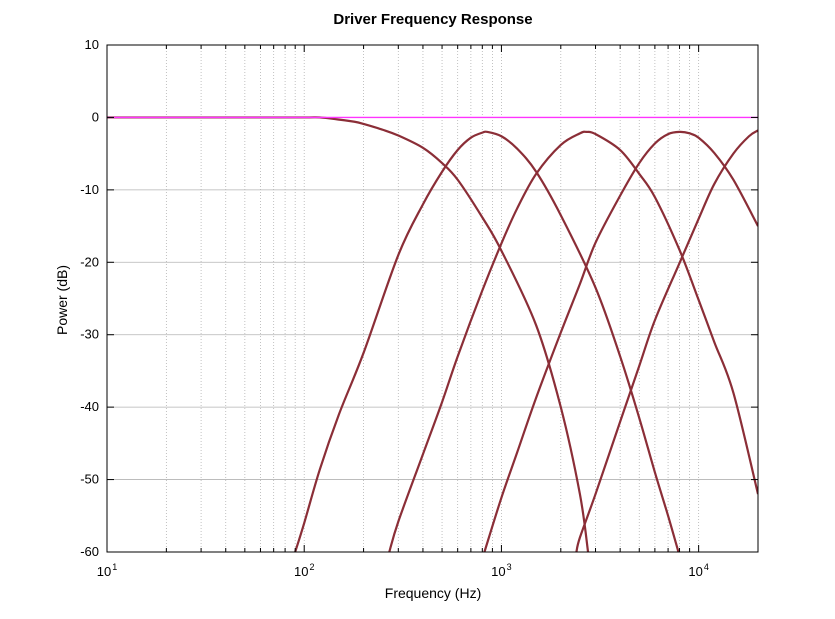  I want to click on x-tick-label: 10⁴, so click(698, 570).